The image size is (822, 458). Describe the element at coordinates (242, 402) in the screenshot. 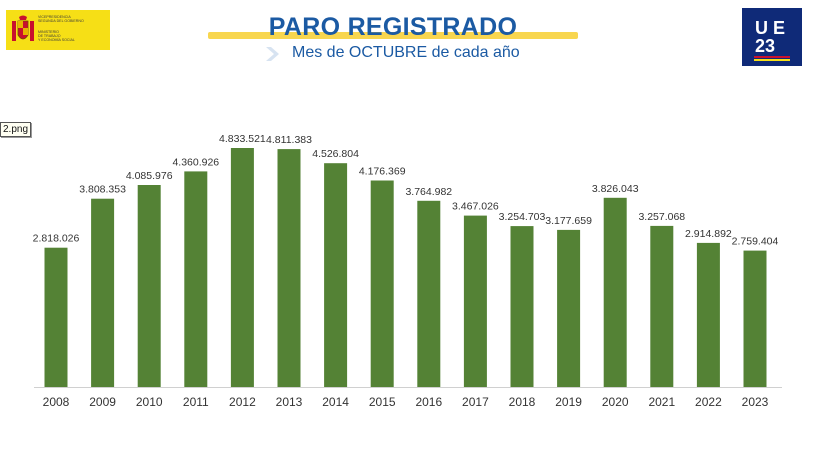

I see `category-label-2012: 2012` at that location.